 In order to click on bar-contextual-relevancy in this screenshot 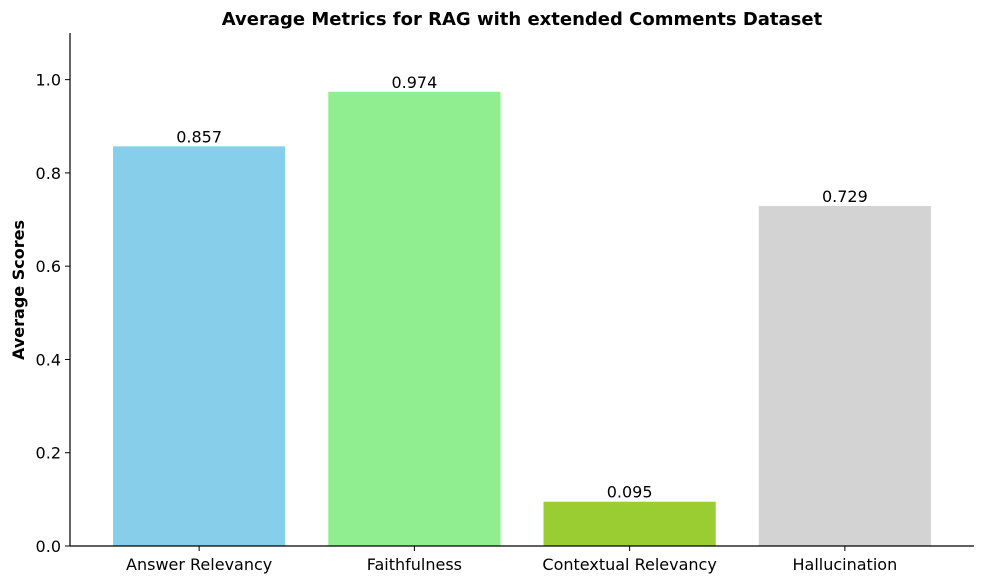, I will do `click(629, 523)`.